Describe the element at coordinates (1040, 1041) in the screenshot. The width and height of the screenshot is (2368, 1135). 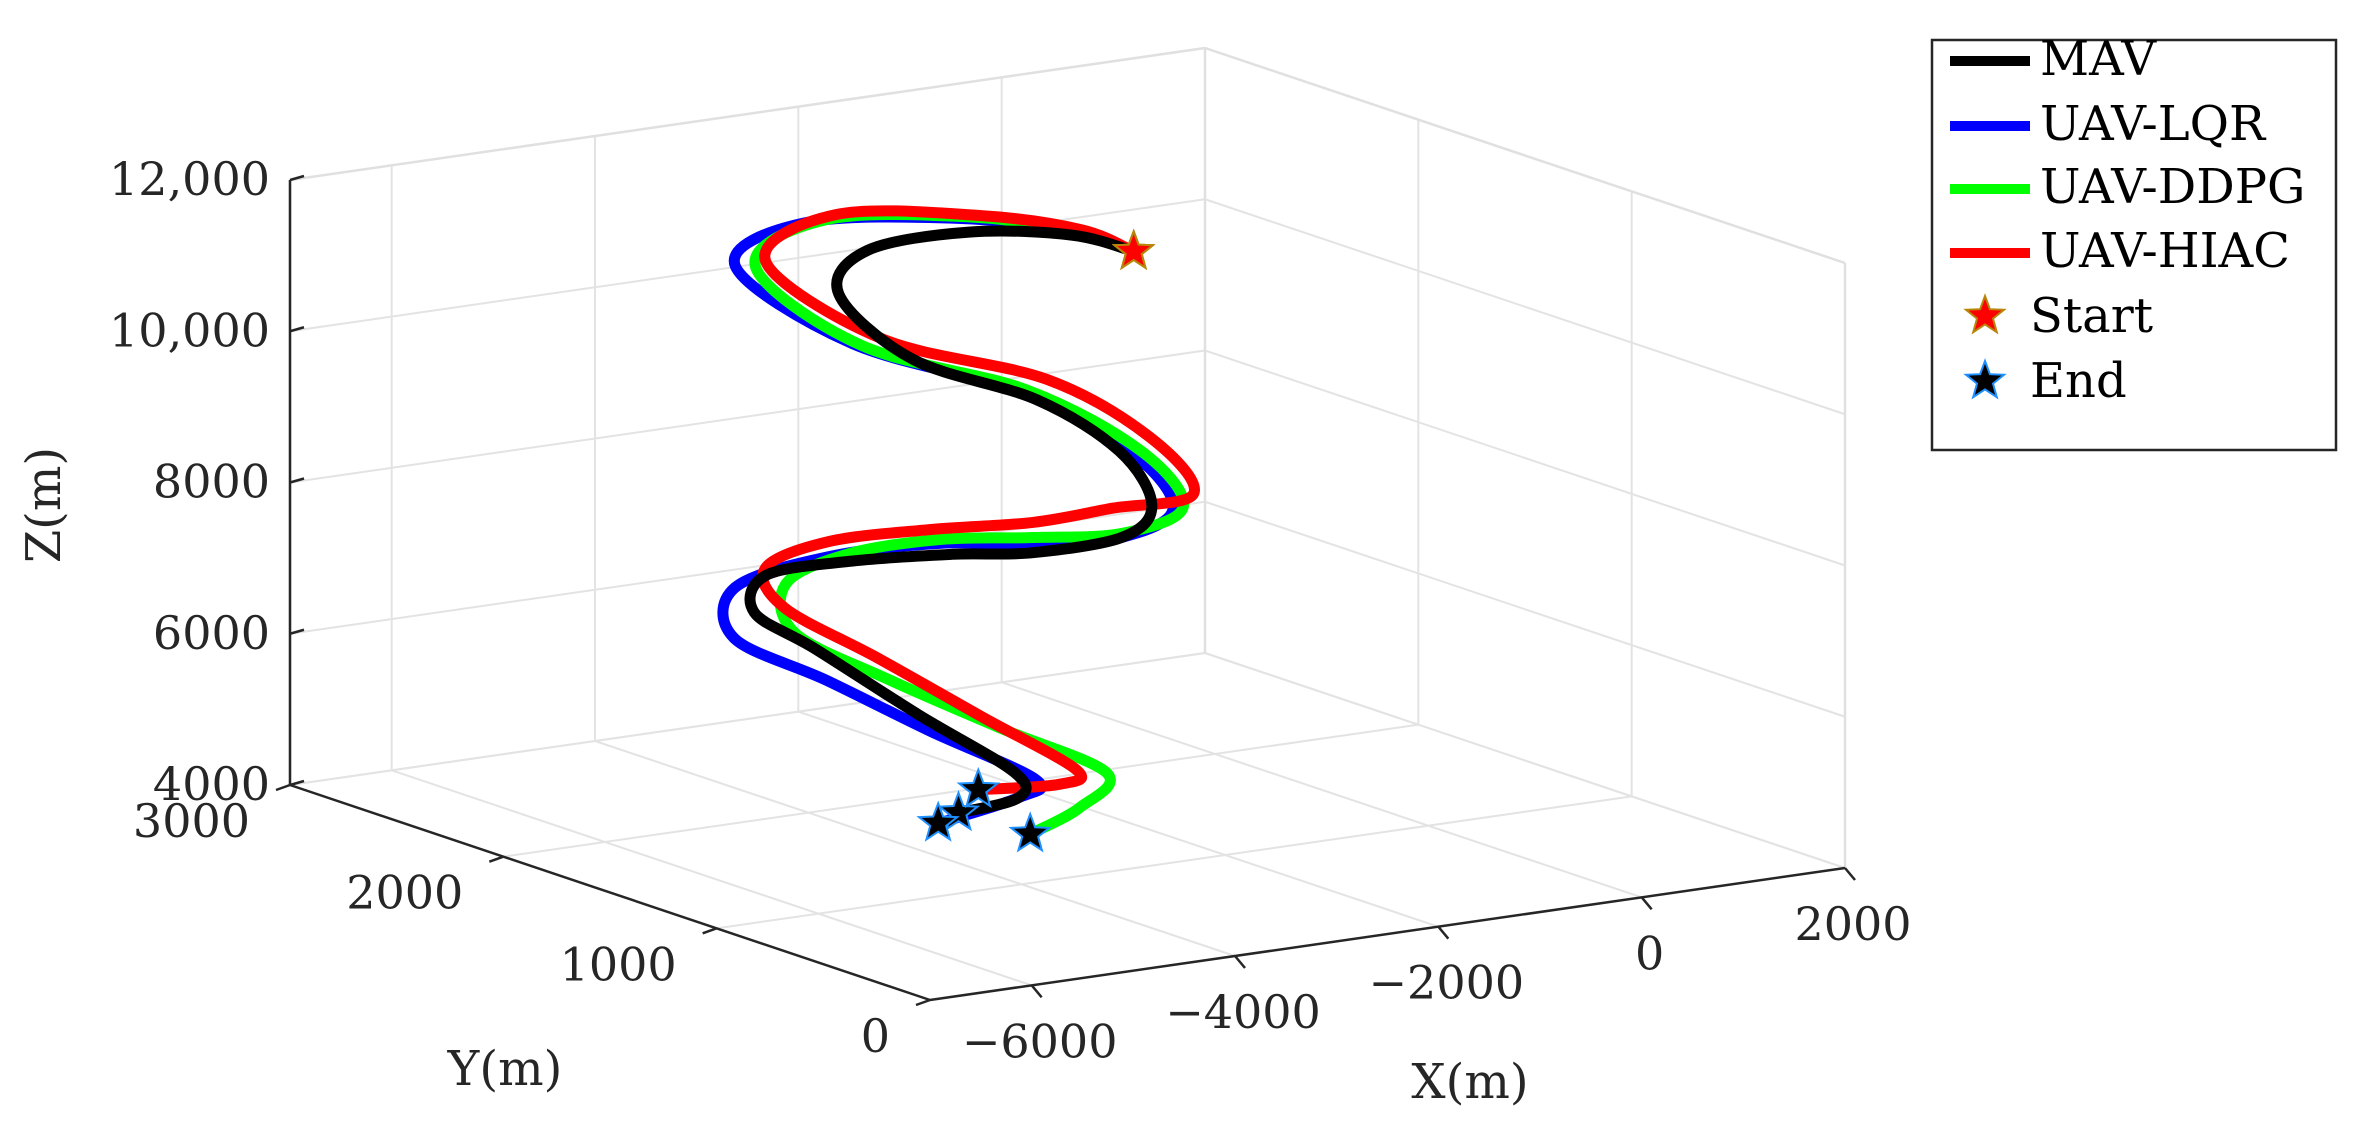
I see `x-tick-label: −6000` at that location.